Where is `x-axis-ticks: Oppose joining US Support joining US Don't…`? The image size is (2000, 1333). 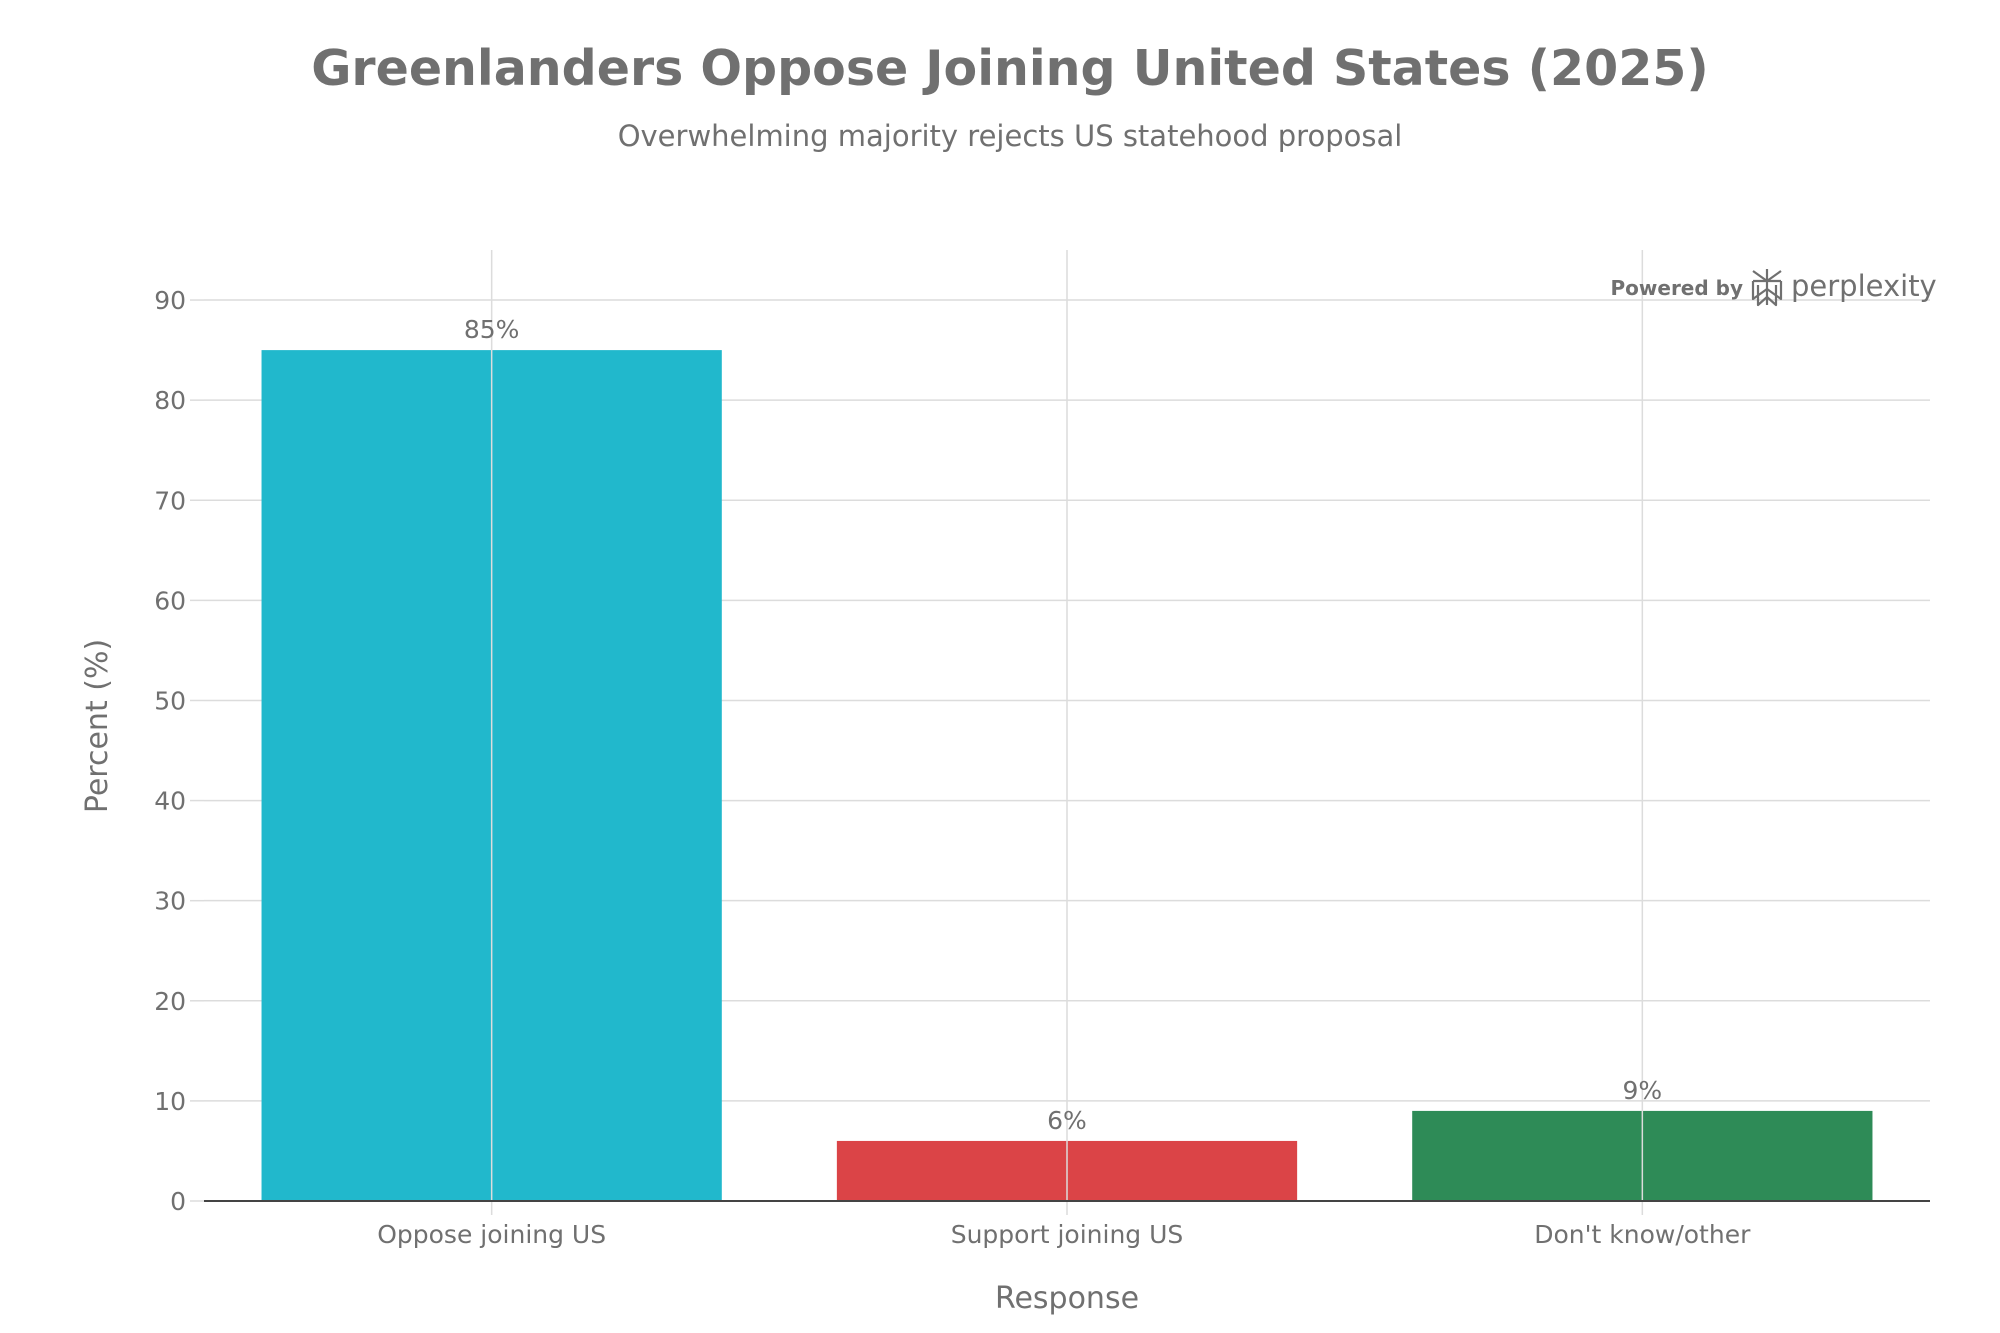
x-axis-ticks: Oppose joining US Support joining US Don't… is located at coordinates (1064, 1234).